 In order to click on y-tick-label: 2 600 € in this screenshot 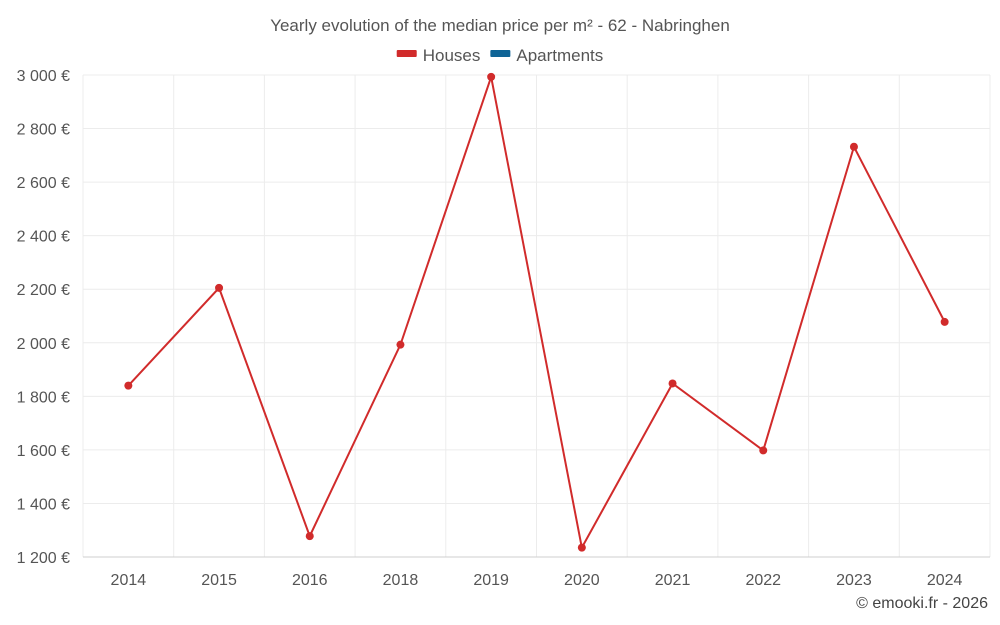, I will do `click(43, 183)`.